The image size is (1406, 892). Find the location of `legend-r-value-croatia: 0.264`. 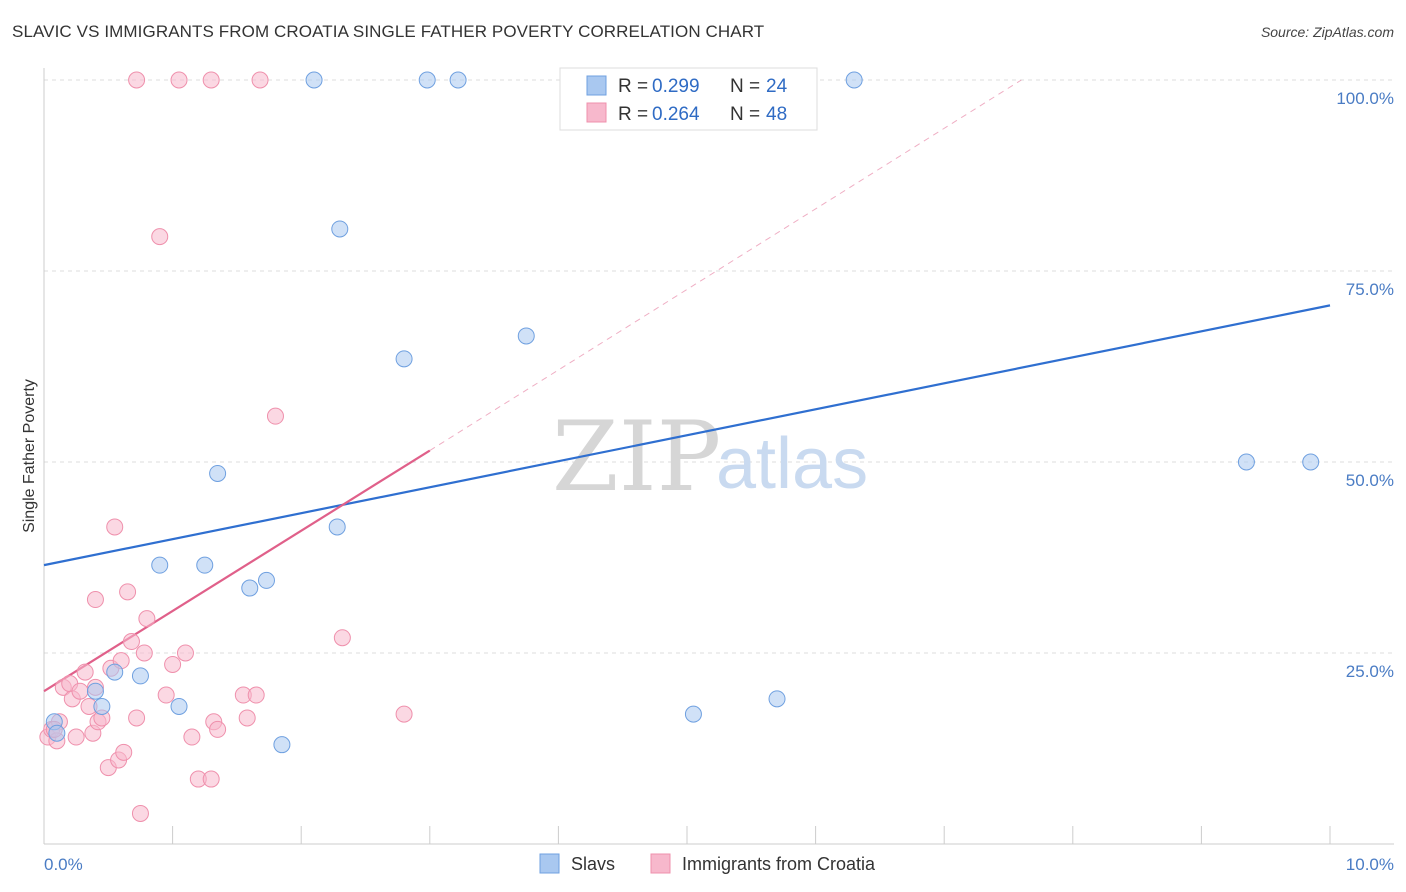

legend-r-value-croatia: 0.264 is located at coordinates (676, 114).